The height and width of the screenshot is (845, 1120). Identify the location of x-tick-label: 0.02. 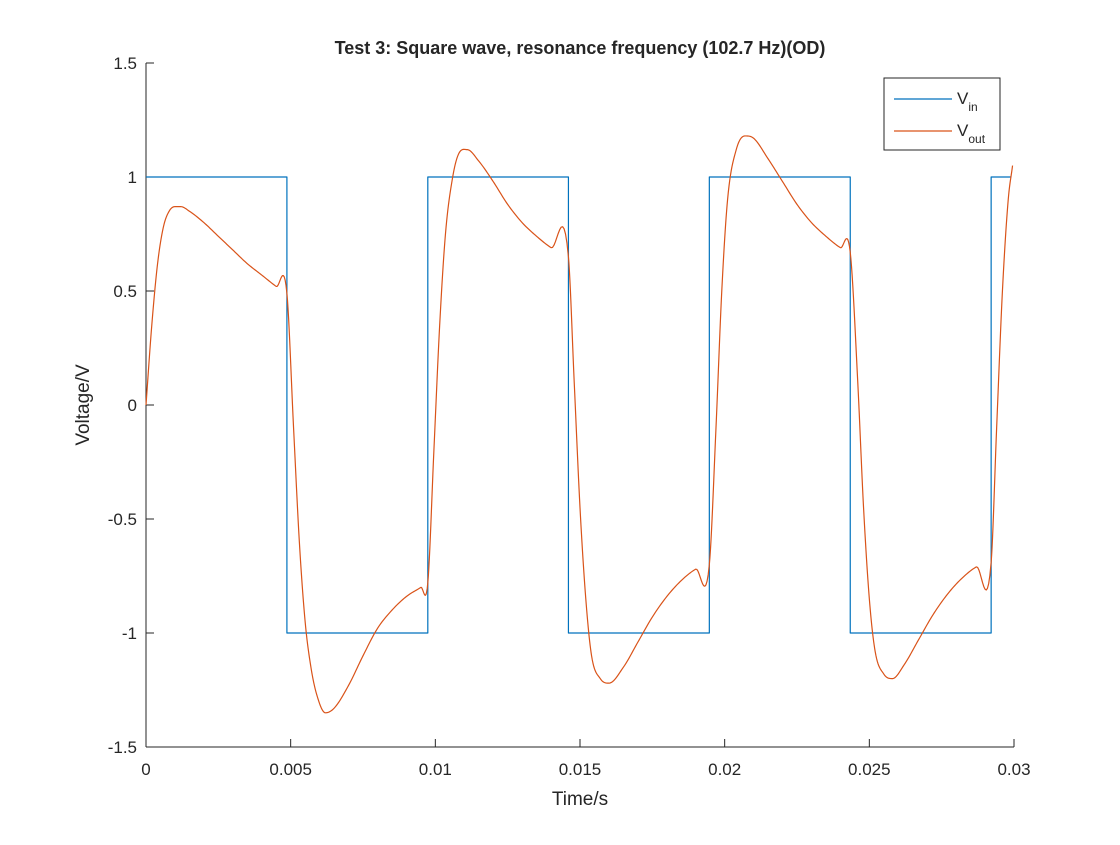
(724, 769).